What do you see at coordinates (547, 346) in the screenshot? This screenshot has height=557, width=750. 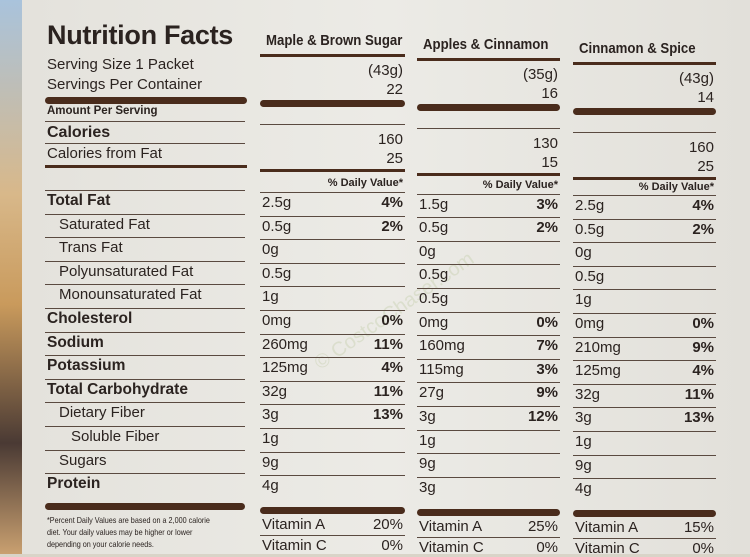 I see `nutrient-daily-value: 7%` at bounding box center [547, 346].